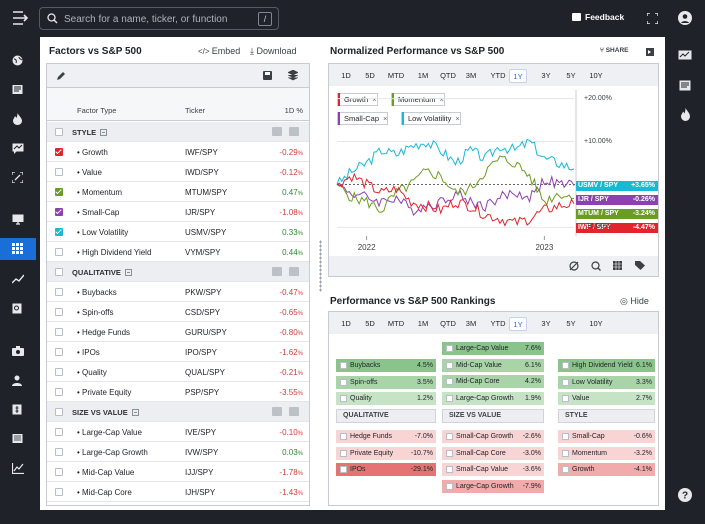 This screenshot has width=705, height=524. What do you see at coordinates (178, 172) in the screenshot?
I see `factor-row: • Value IWD/SPY -0.12%` at bounding box center [178, 172].